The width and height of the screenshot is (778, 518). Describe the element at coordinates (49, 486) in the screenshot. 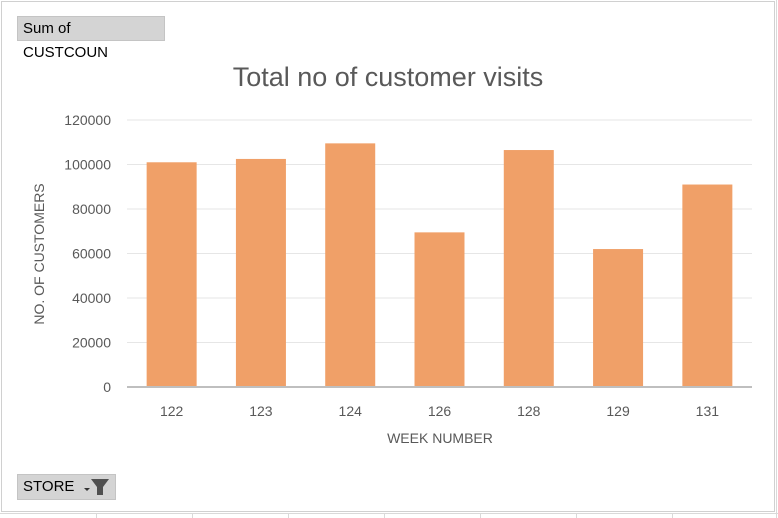

I see `axis-field-label: STORE` at that location.